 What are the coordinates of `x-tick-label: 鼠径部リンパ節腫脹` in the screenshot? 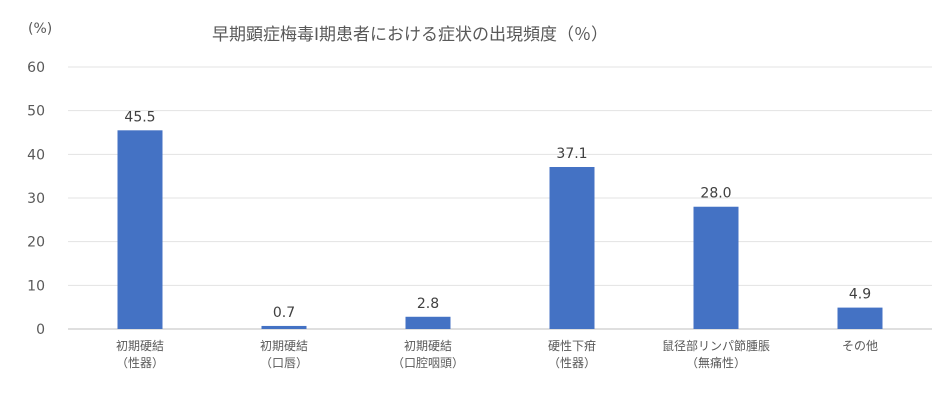 It's located at (716, 345).